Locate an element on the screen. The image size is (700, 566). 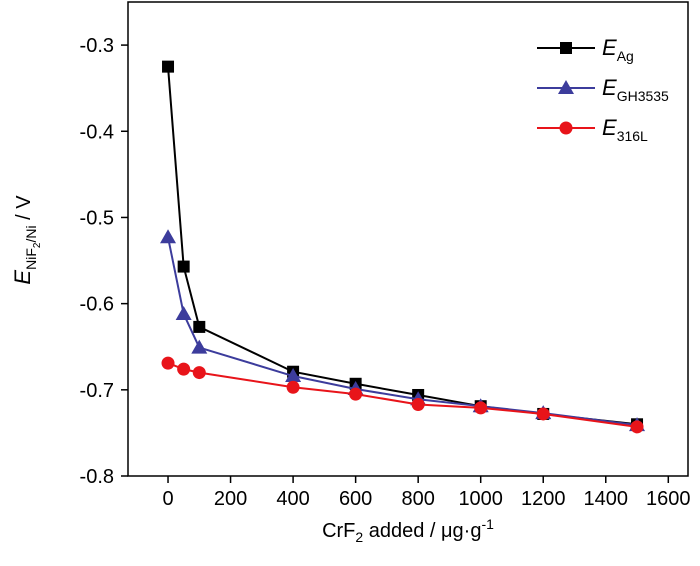
x-tick-label: 400 is located at coordinates (292, 499).